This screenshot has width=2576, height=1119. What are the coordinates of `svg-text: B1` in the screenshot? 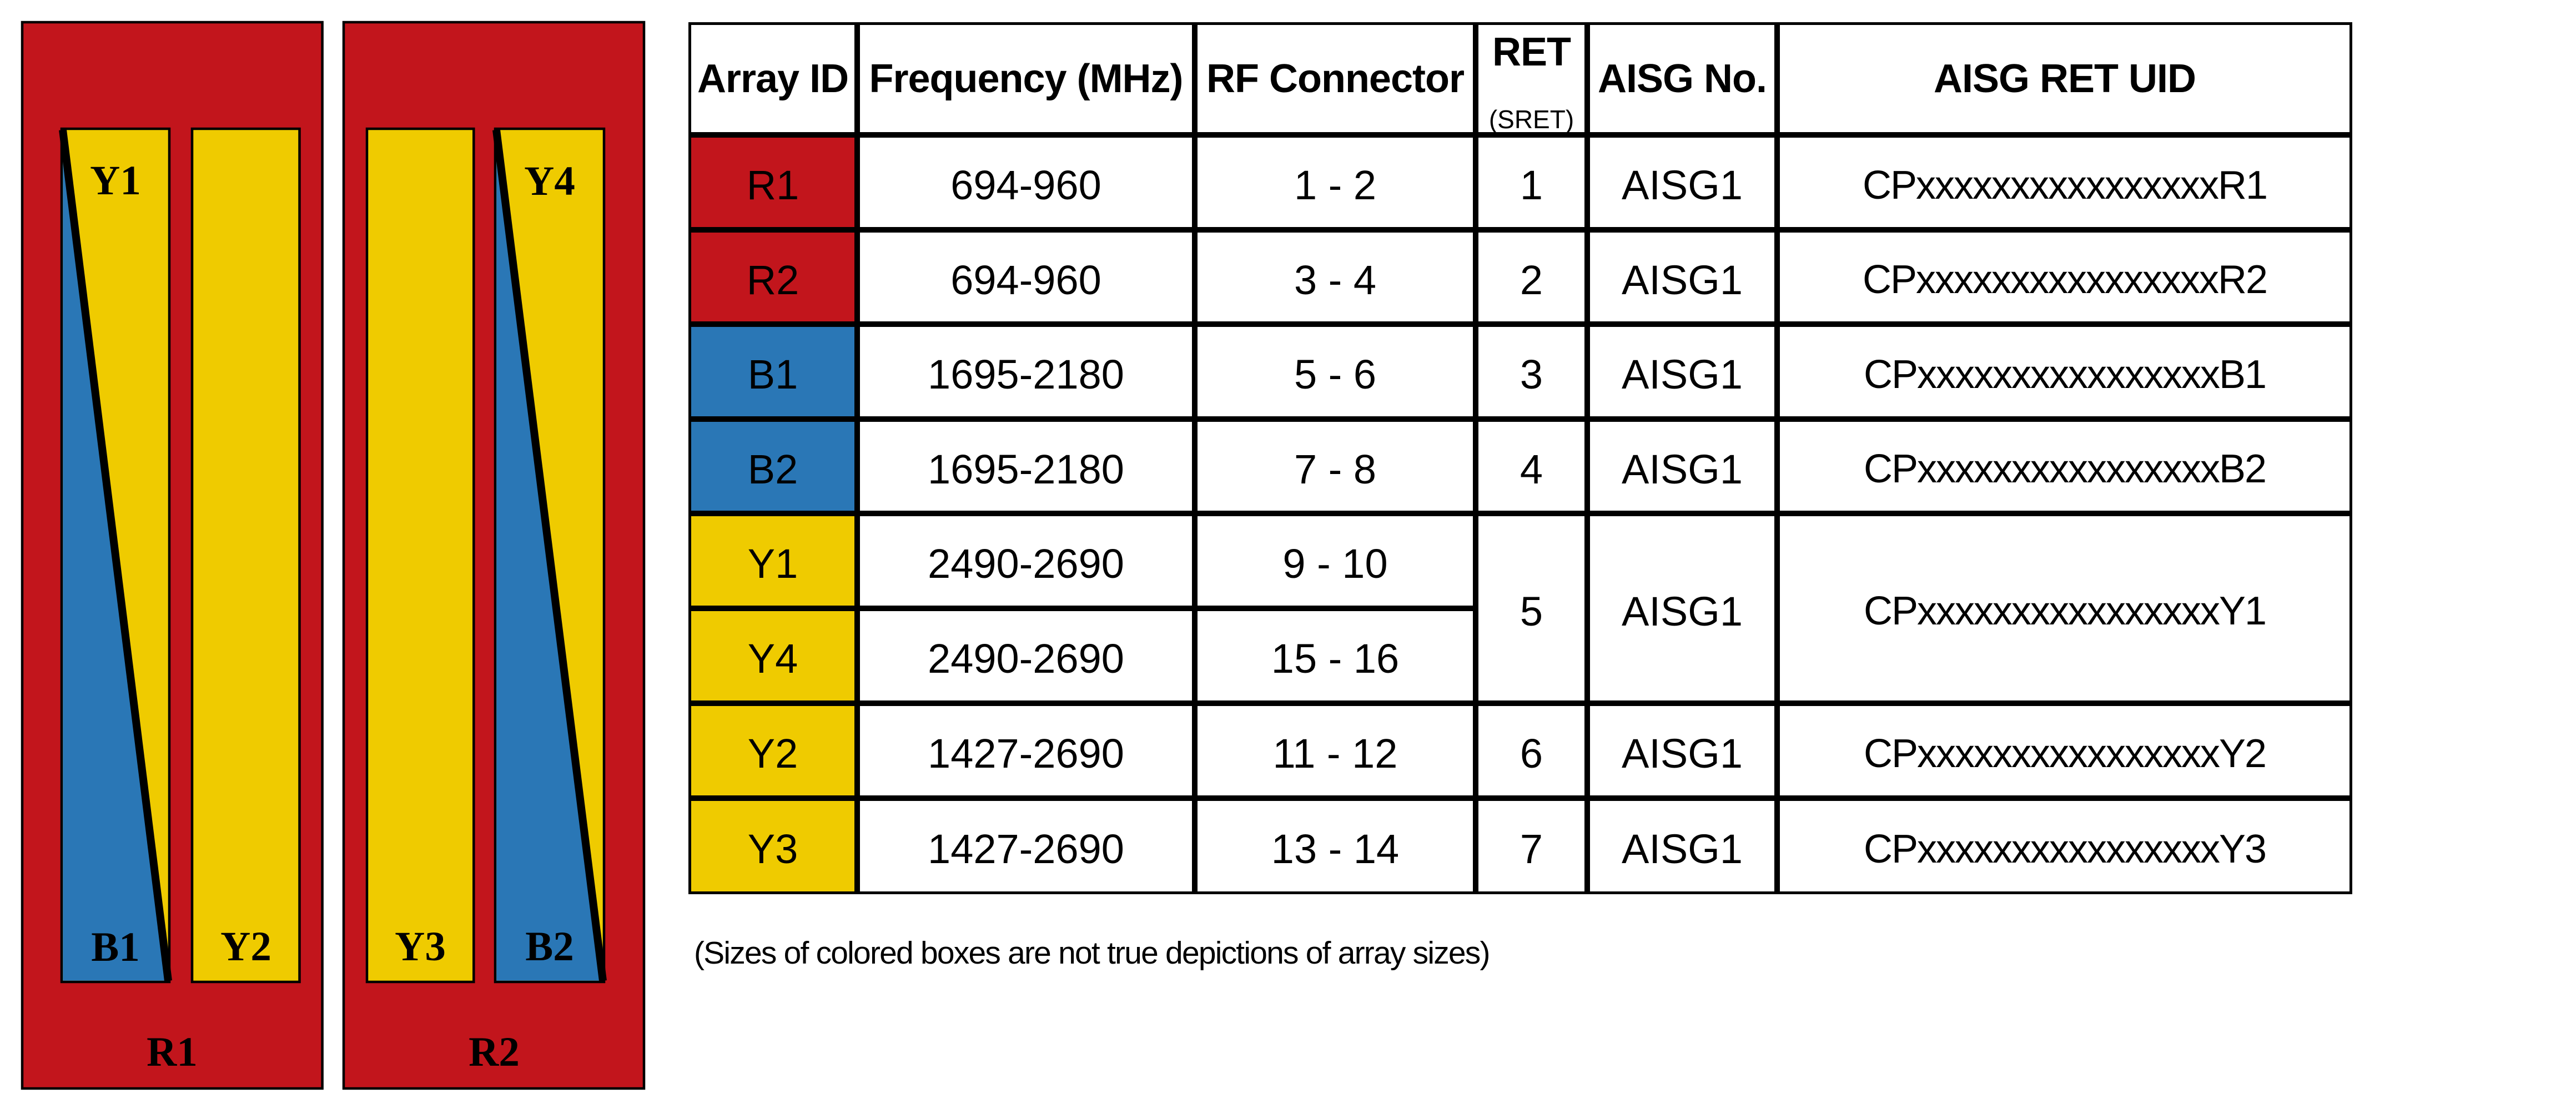 It's located at (115, 947).